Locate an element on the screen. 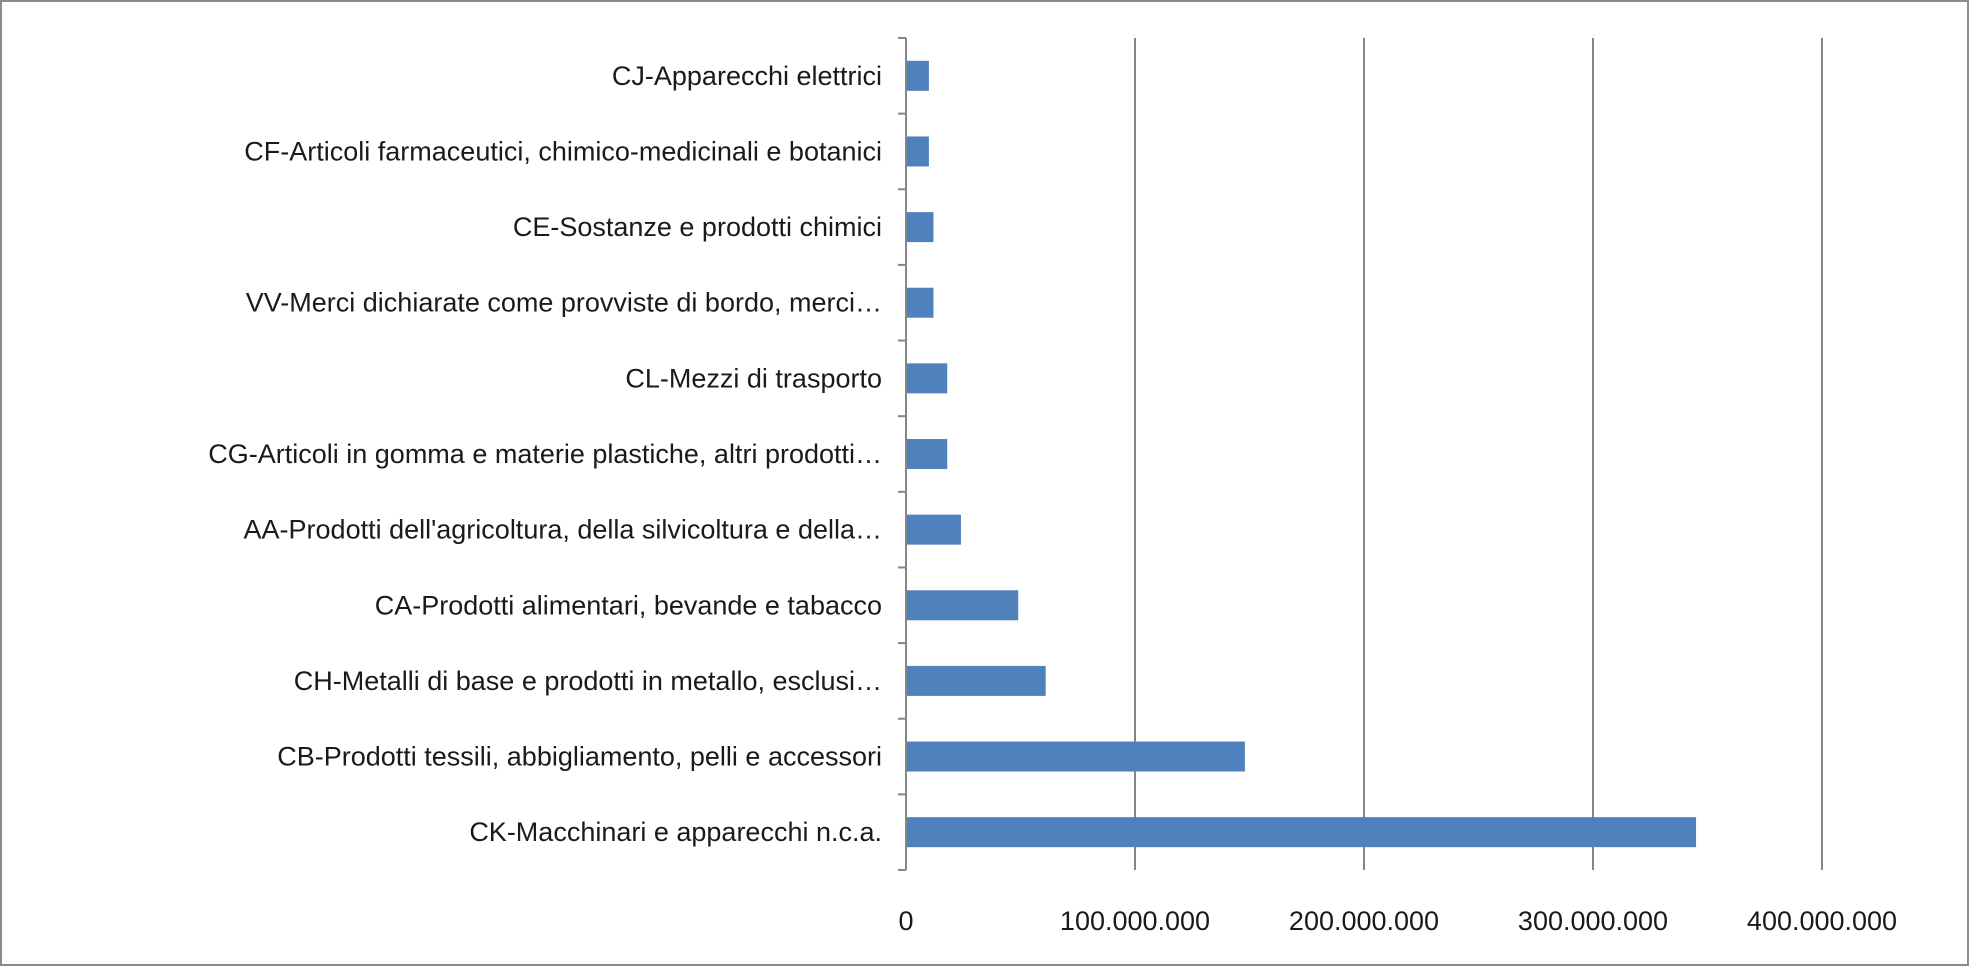  x-tick-label: 200.000.000 is located at coordinates (1364, 921).